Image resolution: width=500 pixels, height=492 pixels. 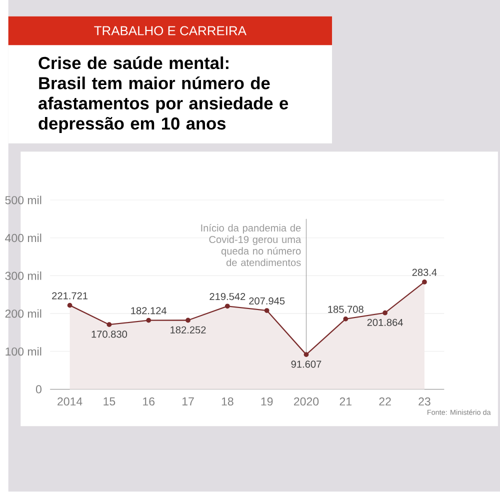 What do you see at coordinates (267, 301) in the screenshot?
I see `data-label: 207.945` at bounding box center [267, 301].